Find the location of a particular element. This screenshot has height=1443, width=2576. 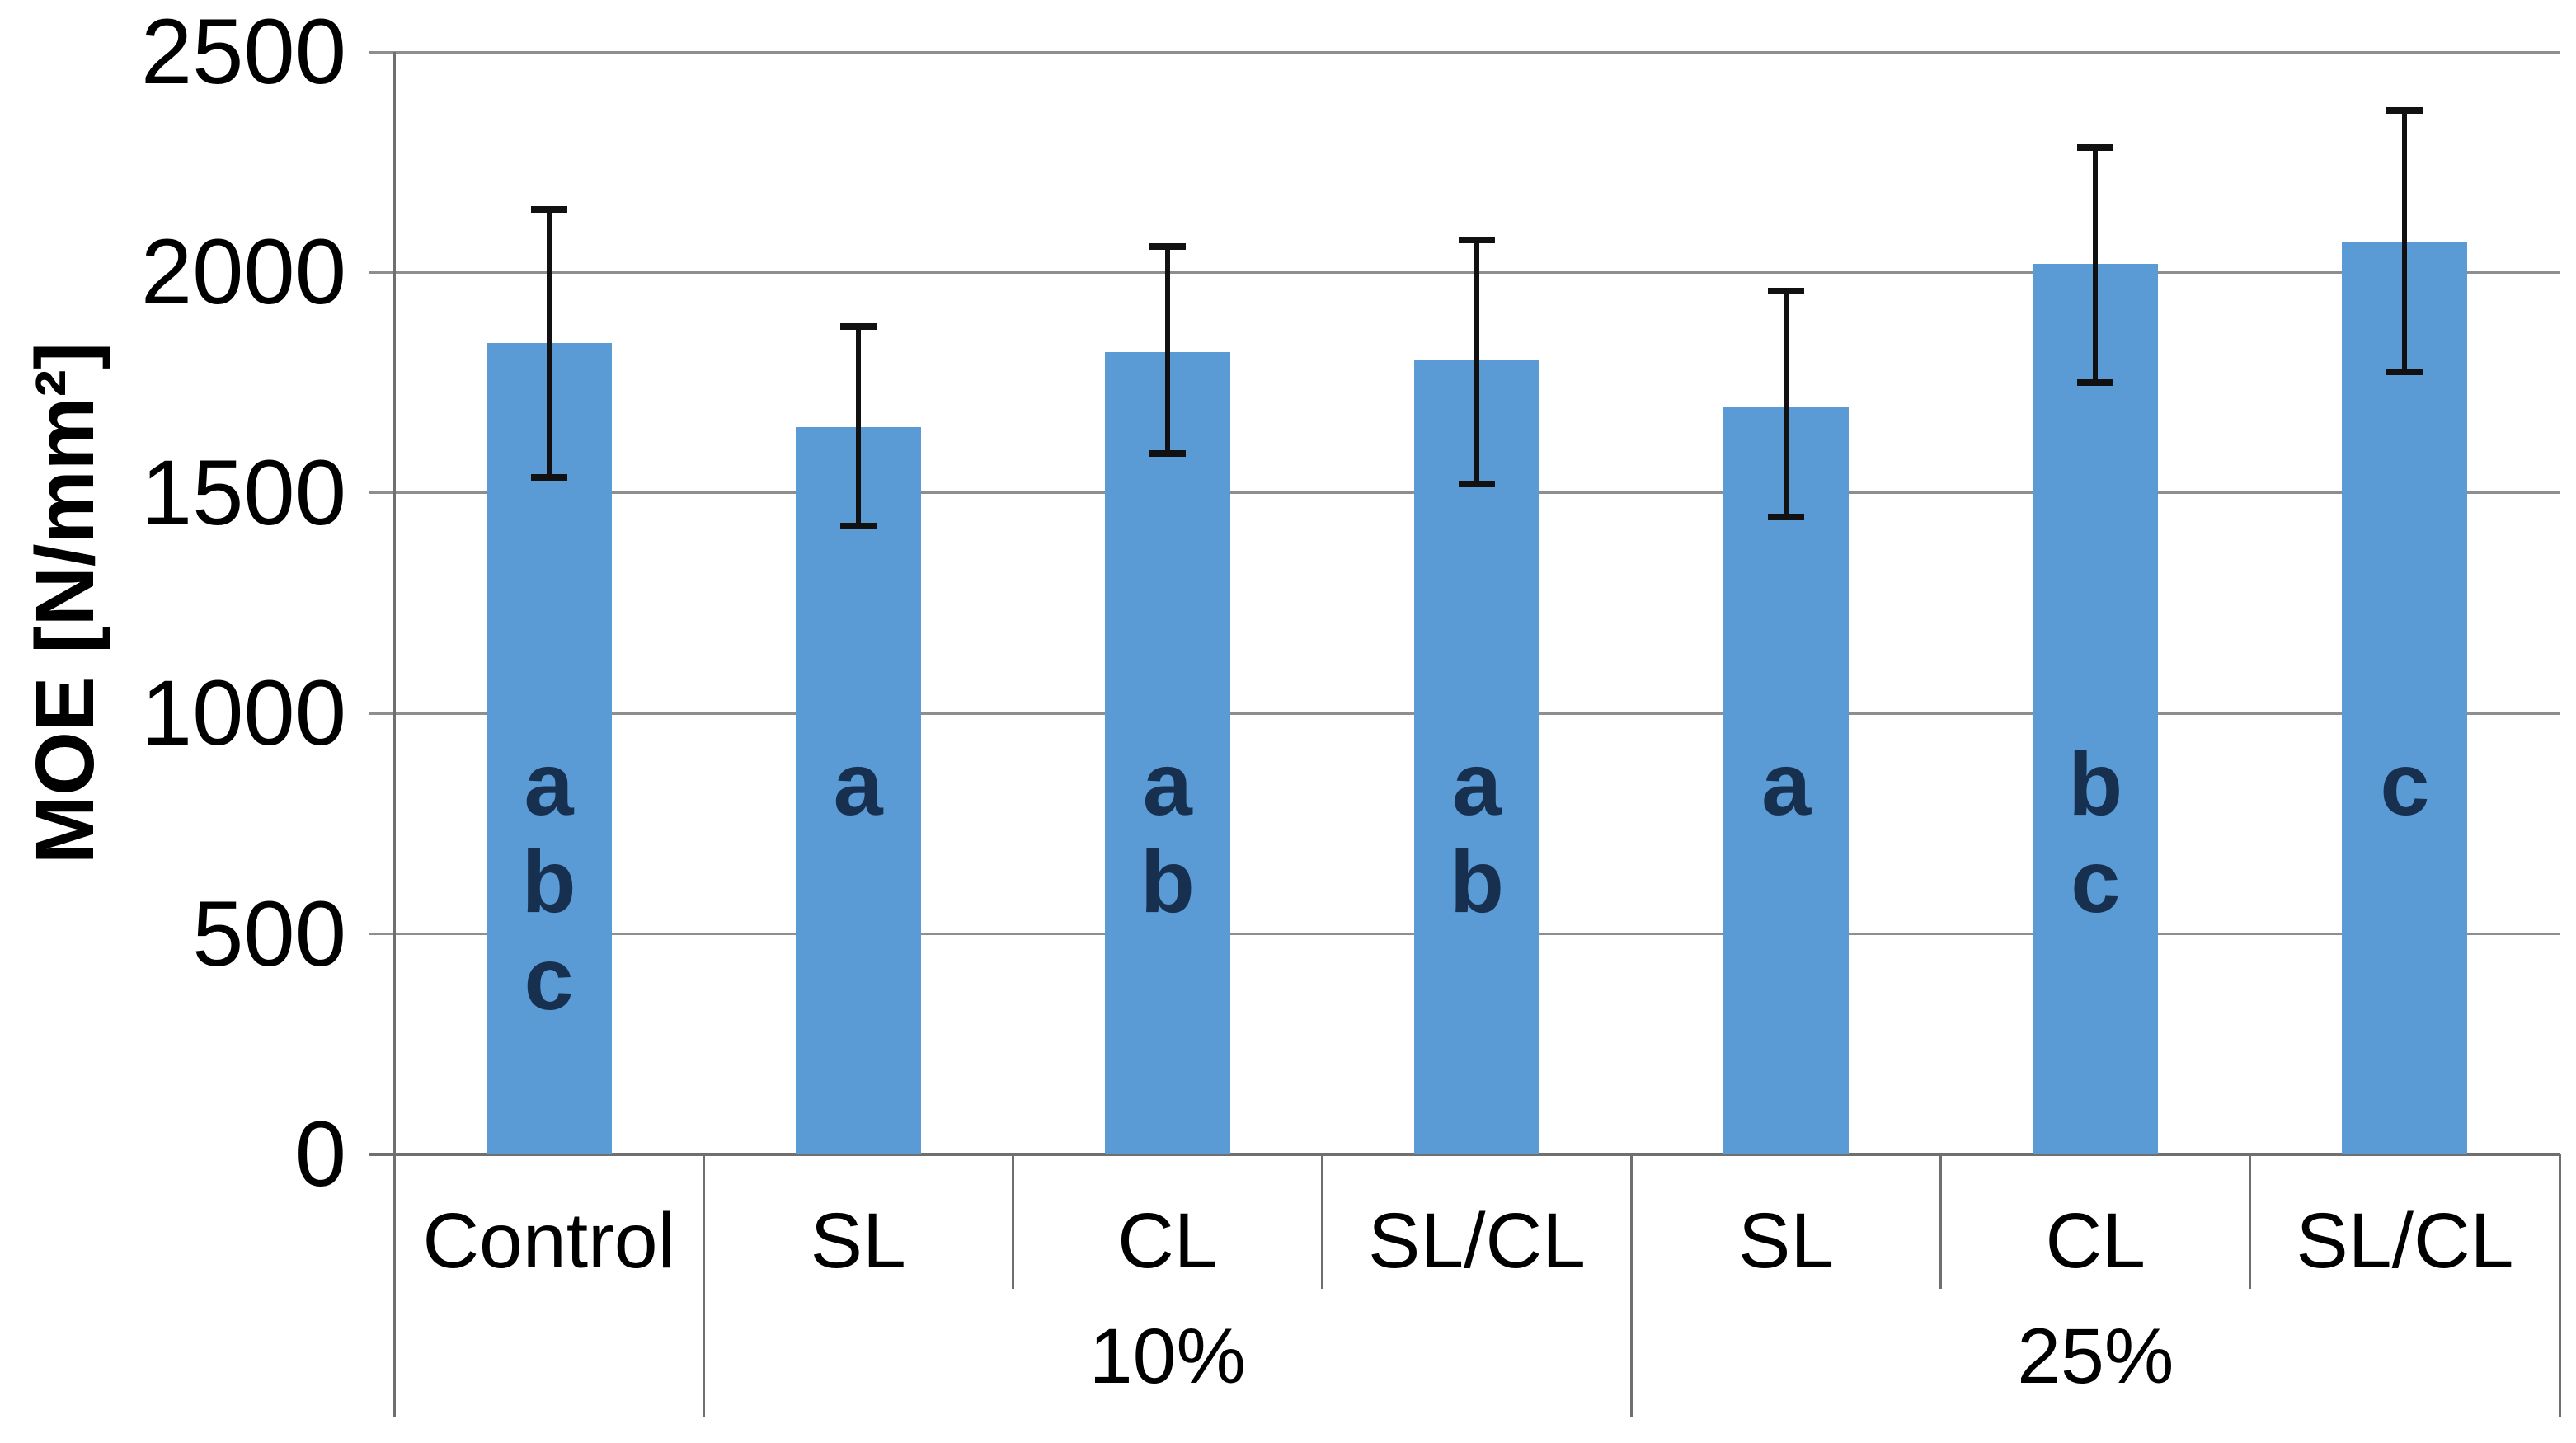

y-axis-title: MOE [N/mm²] is located at coordinates (66, 603).